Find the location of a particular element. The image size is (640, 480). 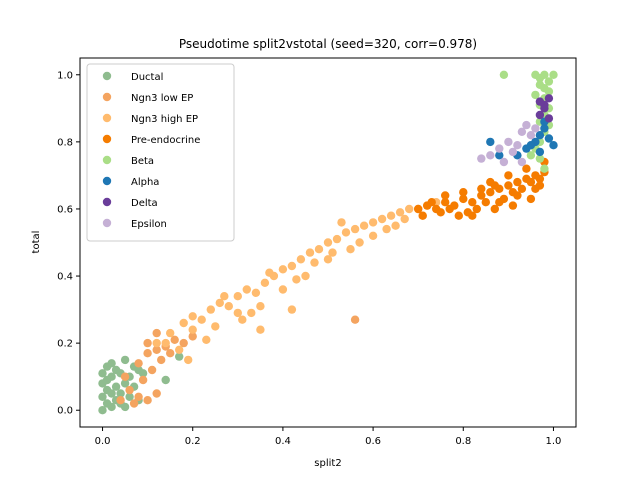

x-axis: 0.0 0.2 0.4 0.6 0.8 1.0 is located at coordinates (328, 437).